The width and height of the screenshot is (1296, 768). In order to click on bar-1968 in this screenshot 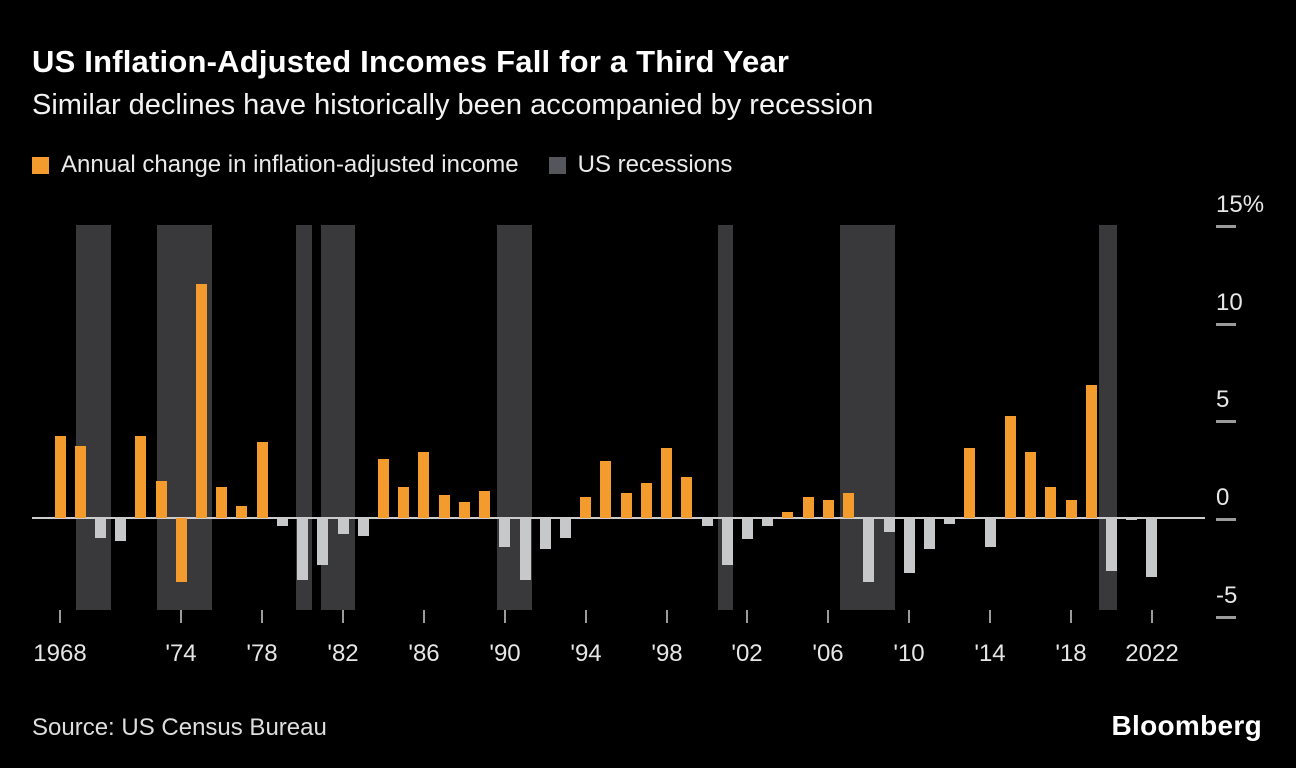, I will do `click(60, 477)`.